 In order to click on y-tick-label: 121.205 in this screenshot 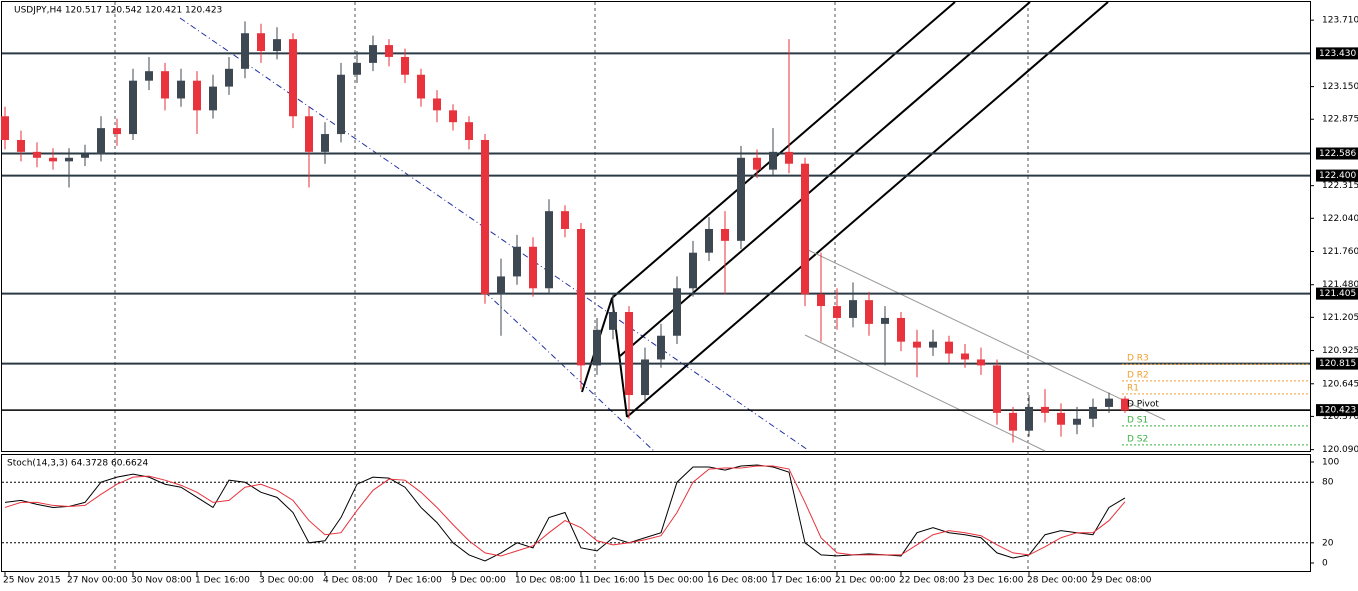, I will do `click(1340, 318)`.